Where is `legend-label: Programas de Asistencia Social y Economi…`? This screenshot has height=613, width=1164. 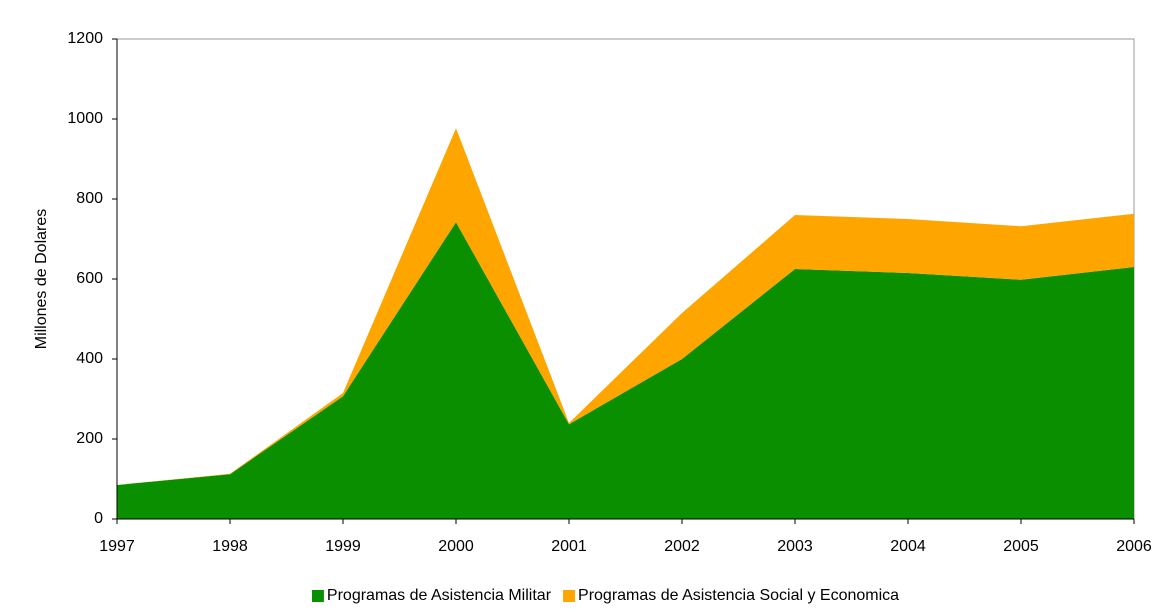 legend-label: Programas de Asistencia Social y Economi… is located at coordinates (738, 595).